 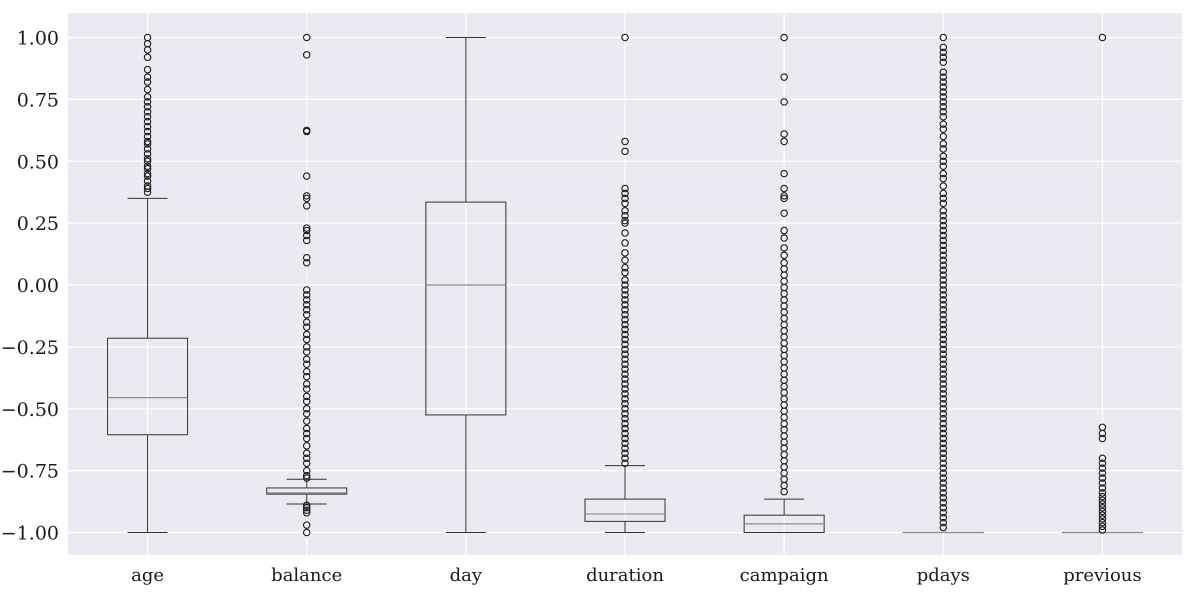 I want to click on box-previous, so click(x=1102, y=283).